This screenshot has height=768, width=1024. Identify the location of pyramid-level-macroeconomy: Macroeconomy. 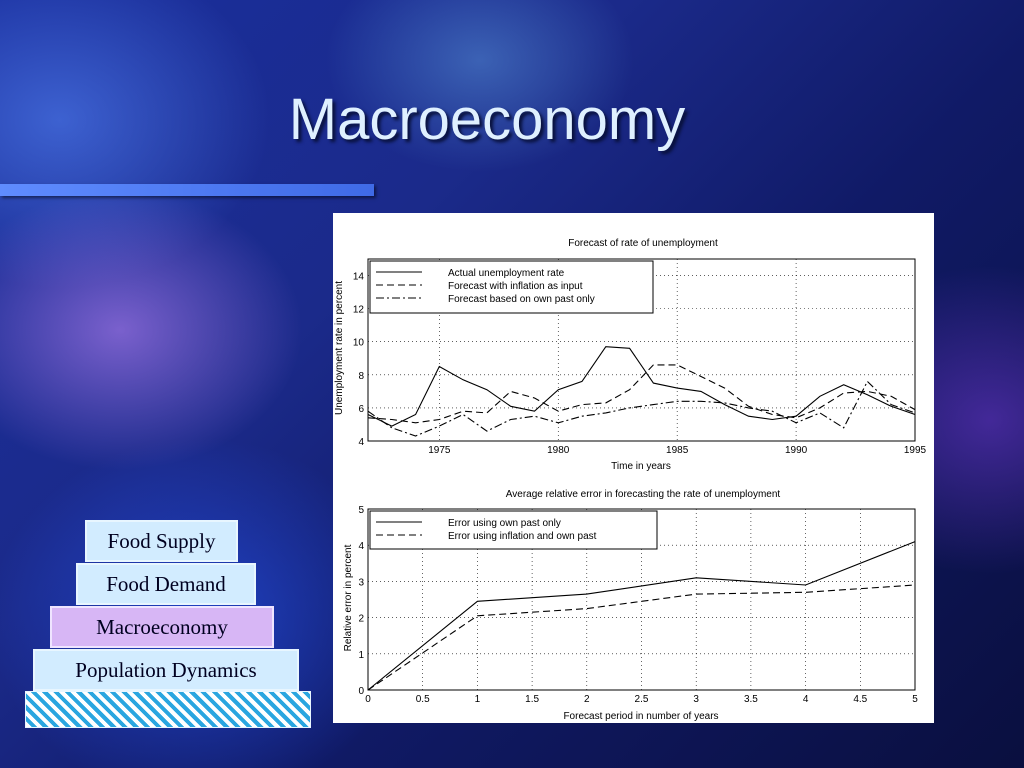
(162, 627).